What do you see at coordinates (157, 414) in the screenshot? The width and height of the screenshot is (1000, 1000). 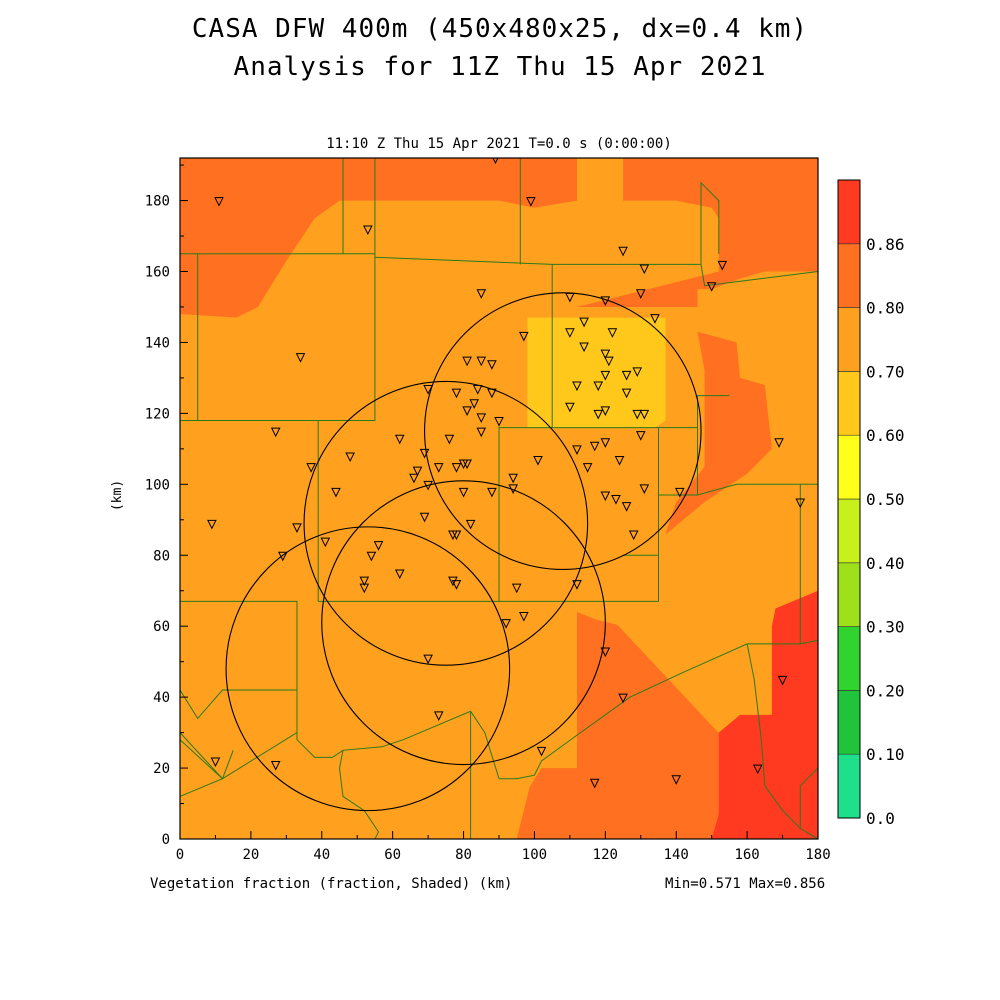 I see `y-tick-label: 120` at bounding box center [157, 414].